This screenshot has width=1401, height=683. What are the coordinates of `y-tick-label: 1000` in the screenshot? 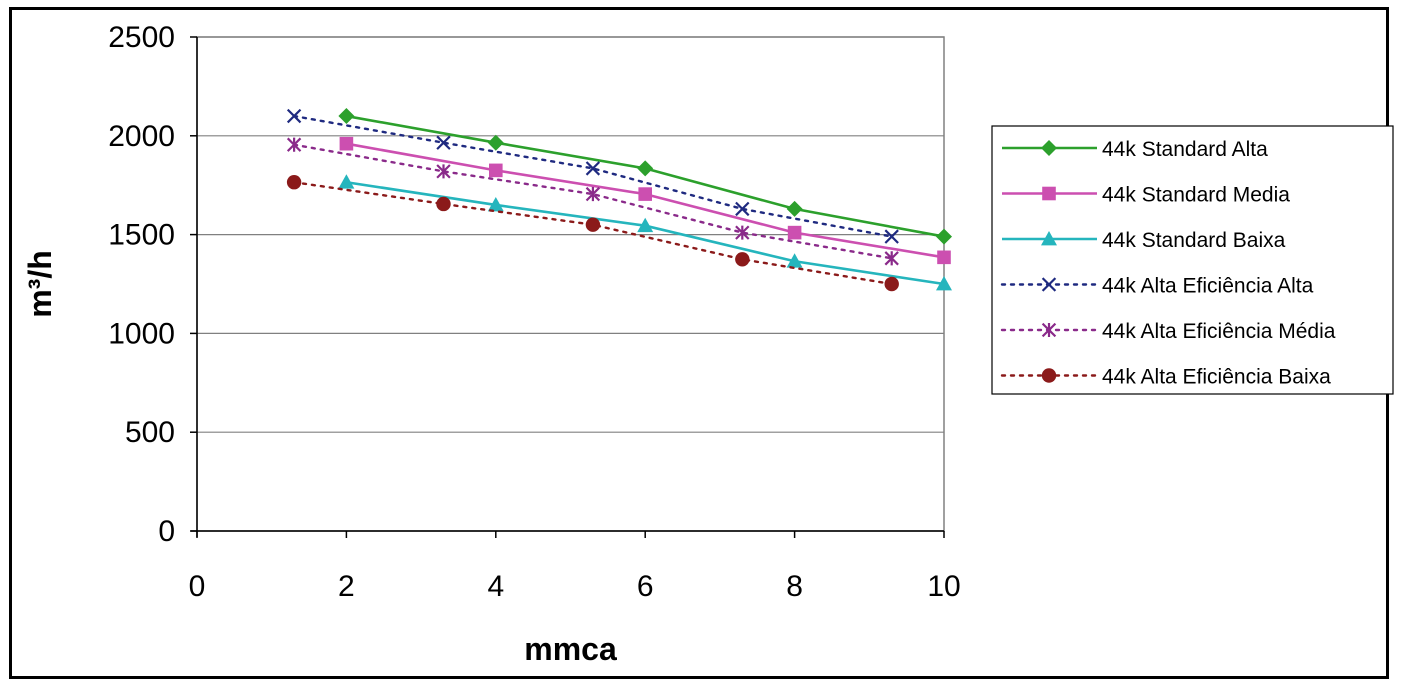 It's located at (141, 333).